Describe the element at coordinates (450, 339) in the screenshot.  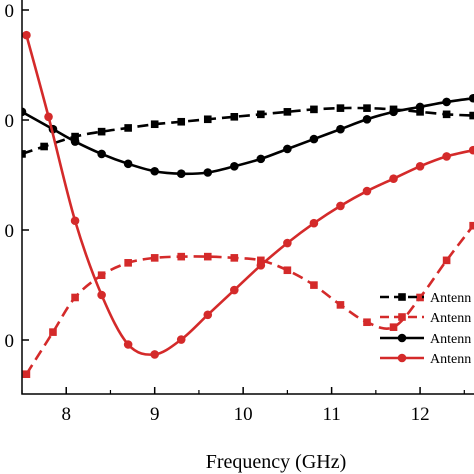
I see `legend-label-3: Antenn` at that location.